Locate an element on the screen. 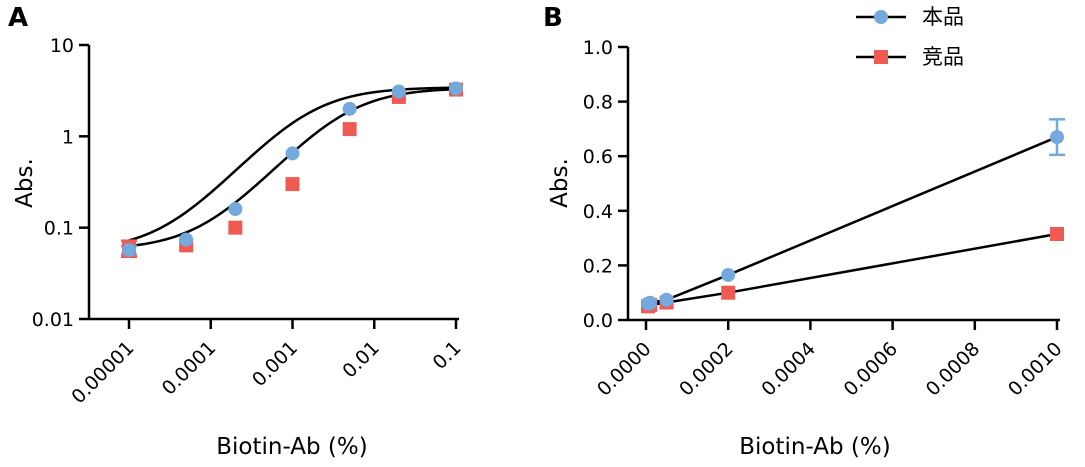  legend-label-benpin: 本品 is located at coordinates (943, 17).